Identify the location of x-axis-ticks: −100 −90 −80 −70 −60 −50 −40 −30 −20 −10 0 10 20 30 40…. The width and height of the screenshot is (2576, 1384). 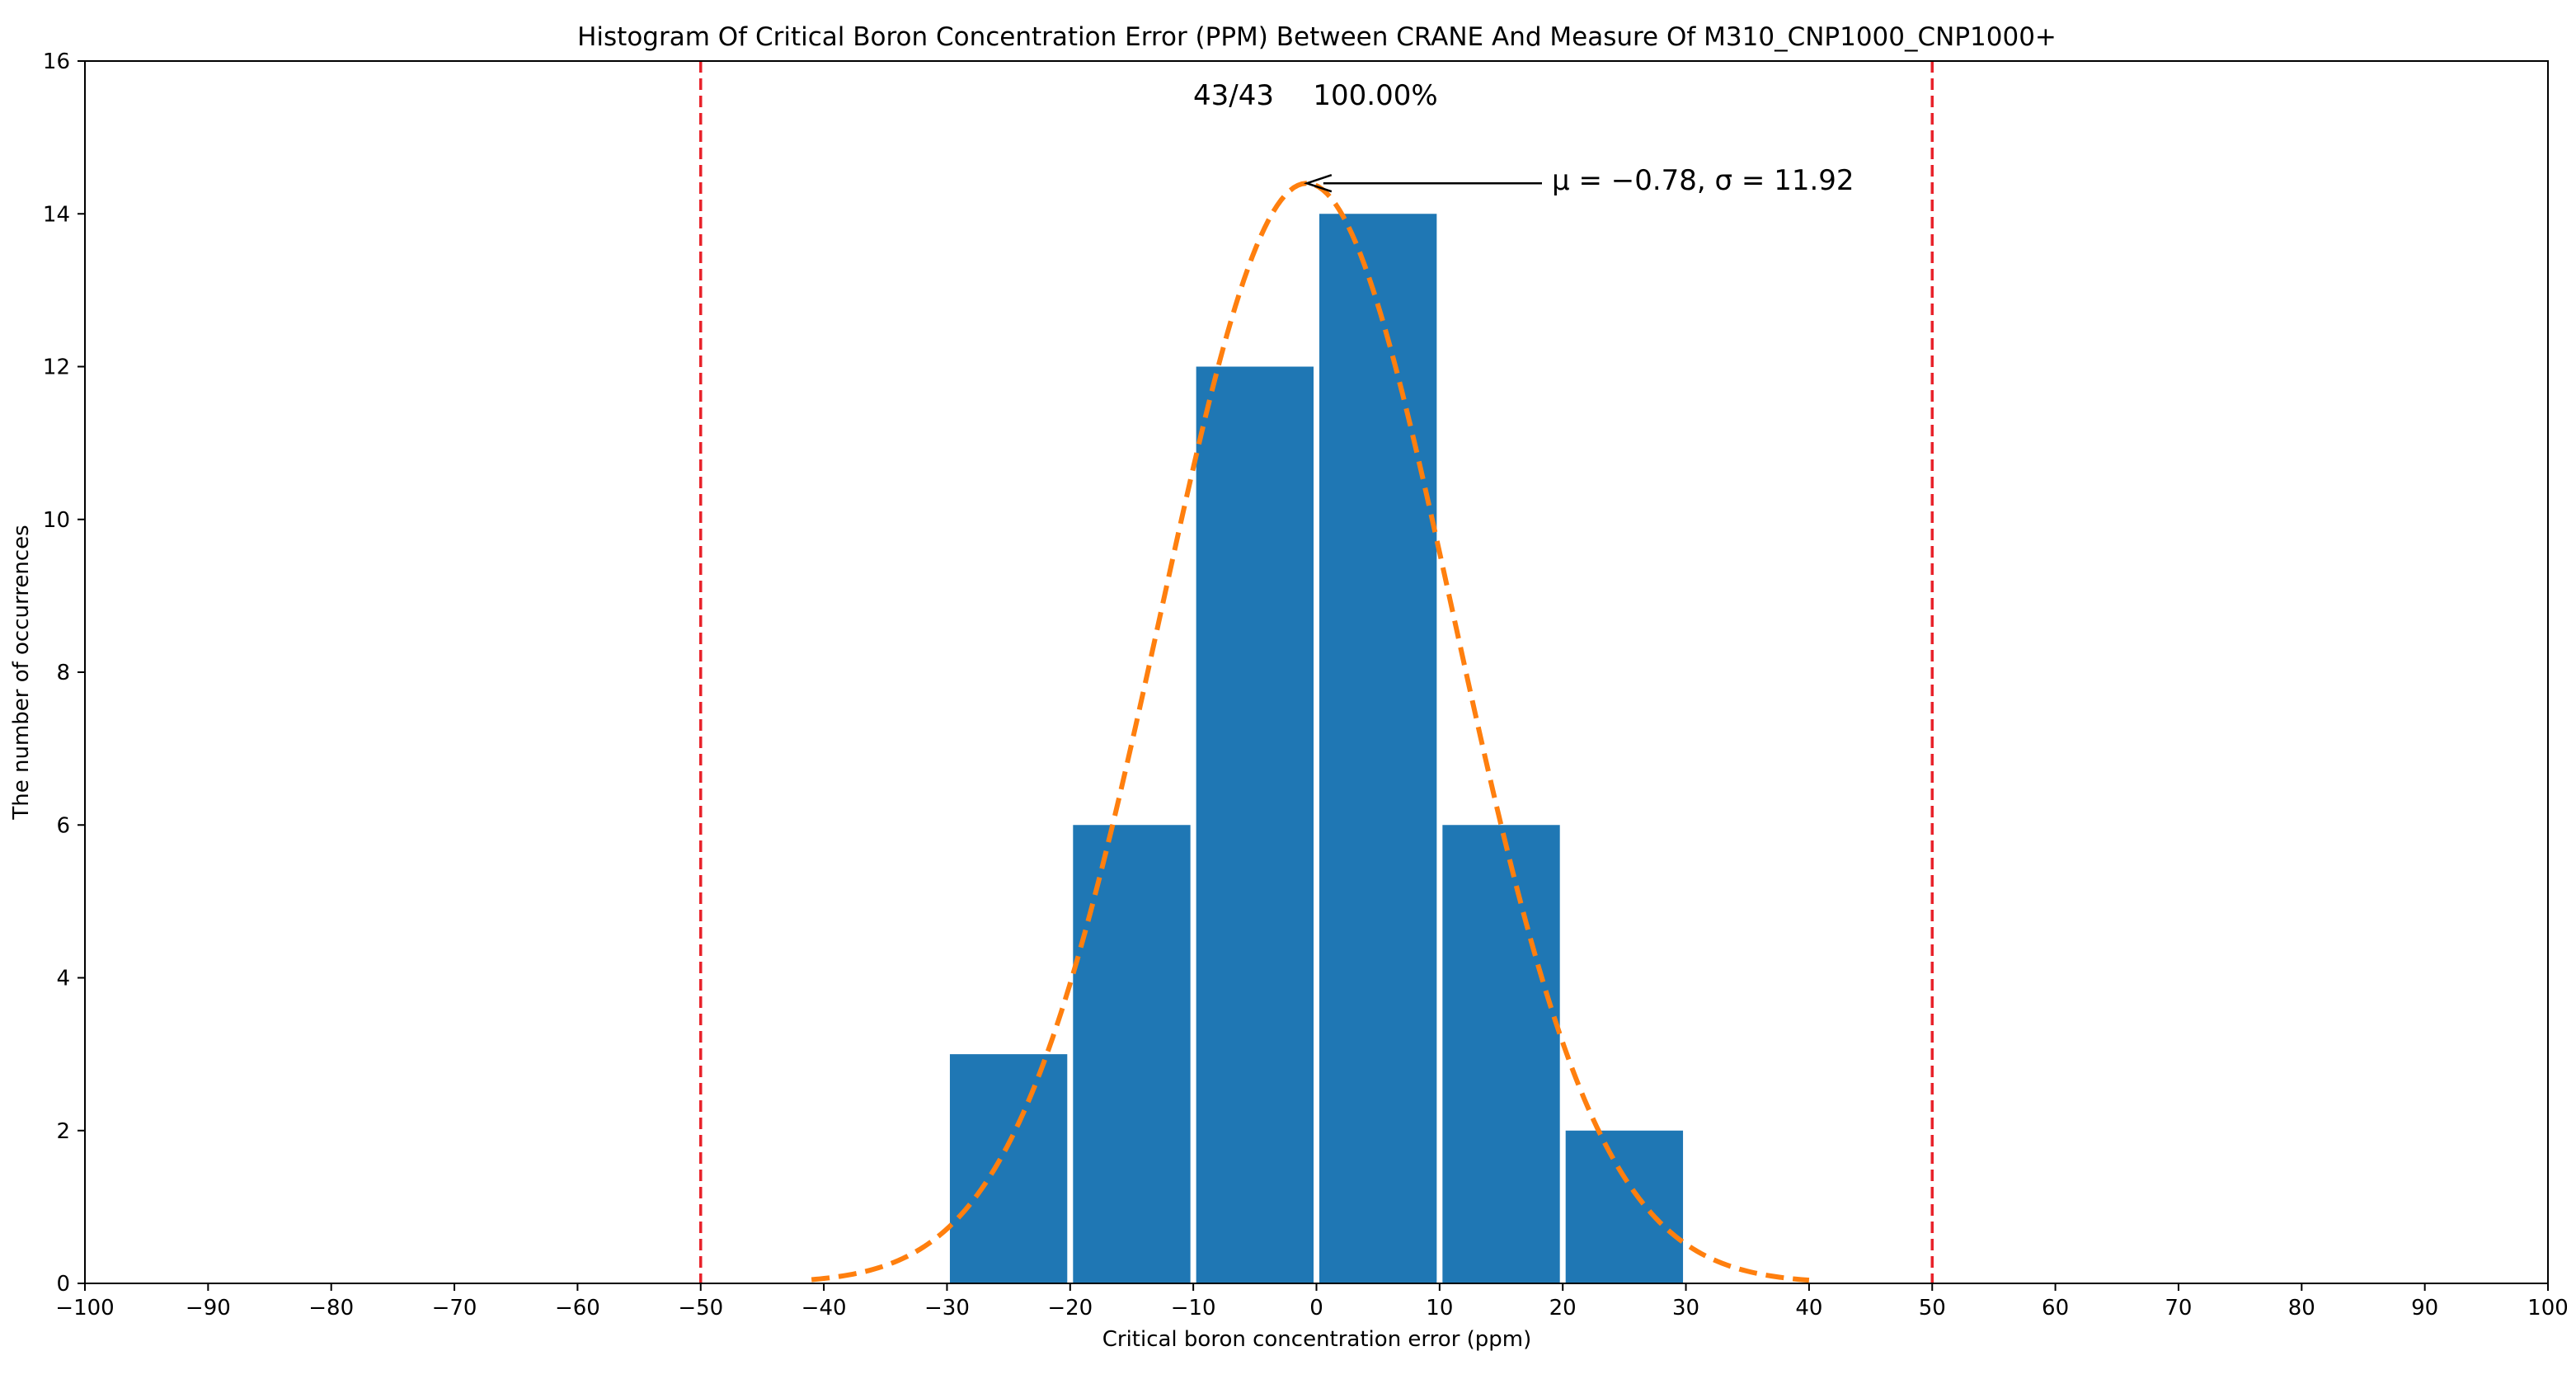
(1312, 1301).